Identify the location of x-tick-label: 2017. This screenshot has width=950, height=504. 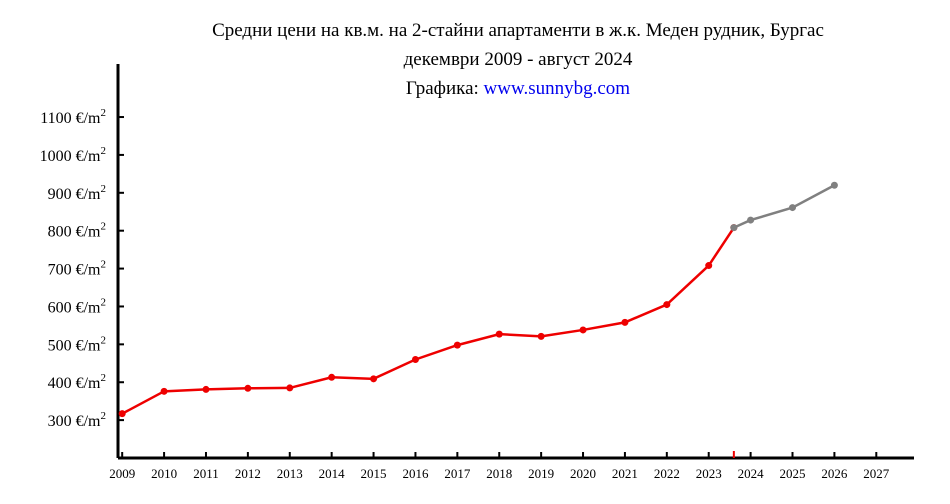
(457, 473).